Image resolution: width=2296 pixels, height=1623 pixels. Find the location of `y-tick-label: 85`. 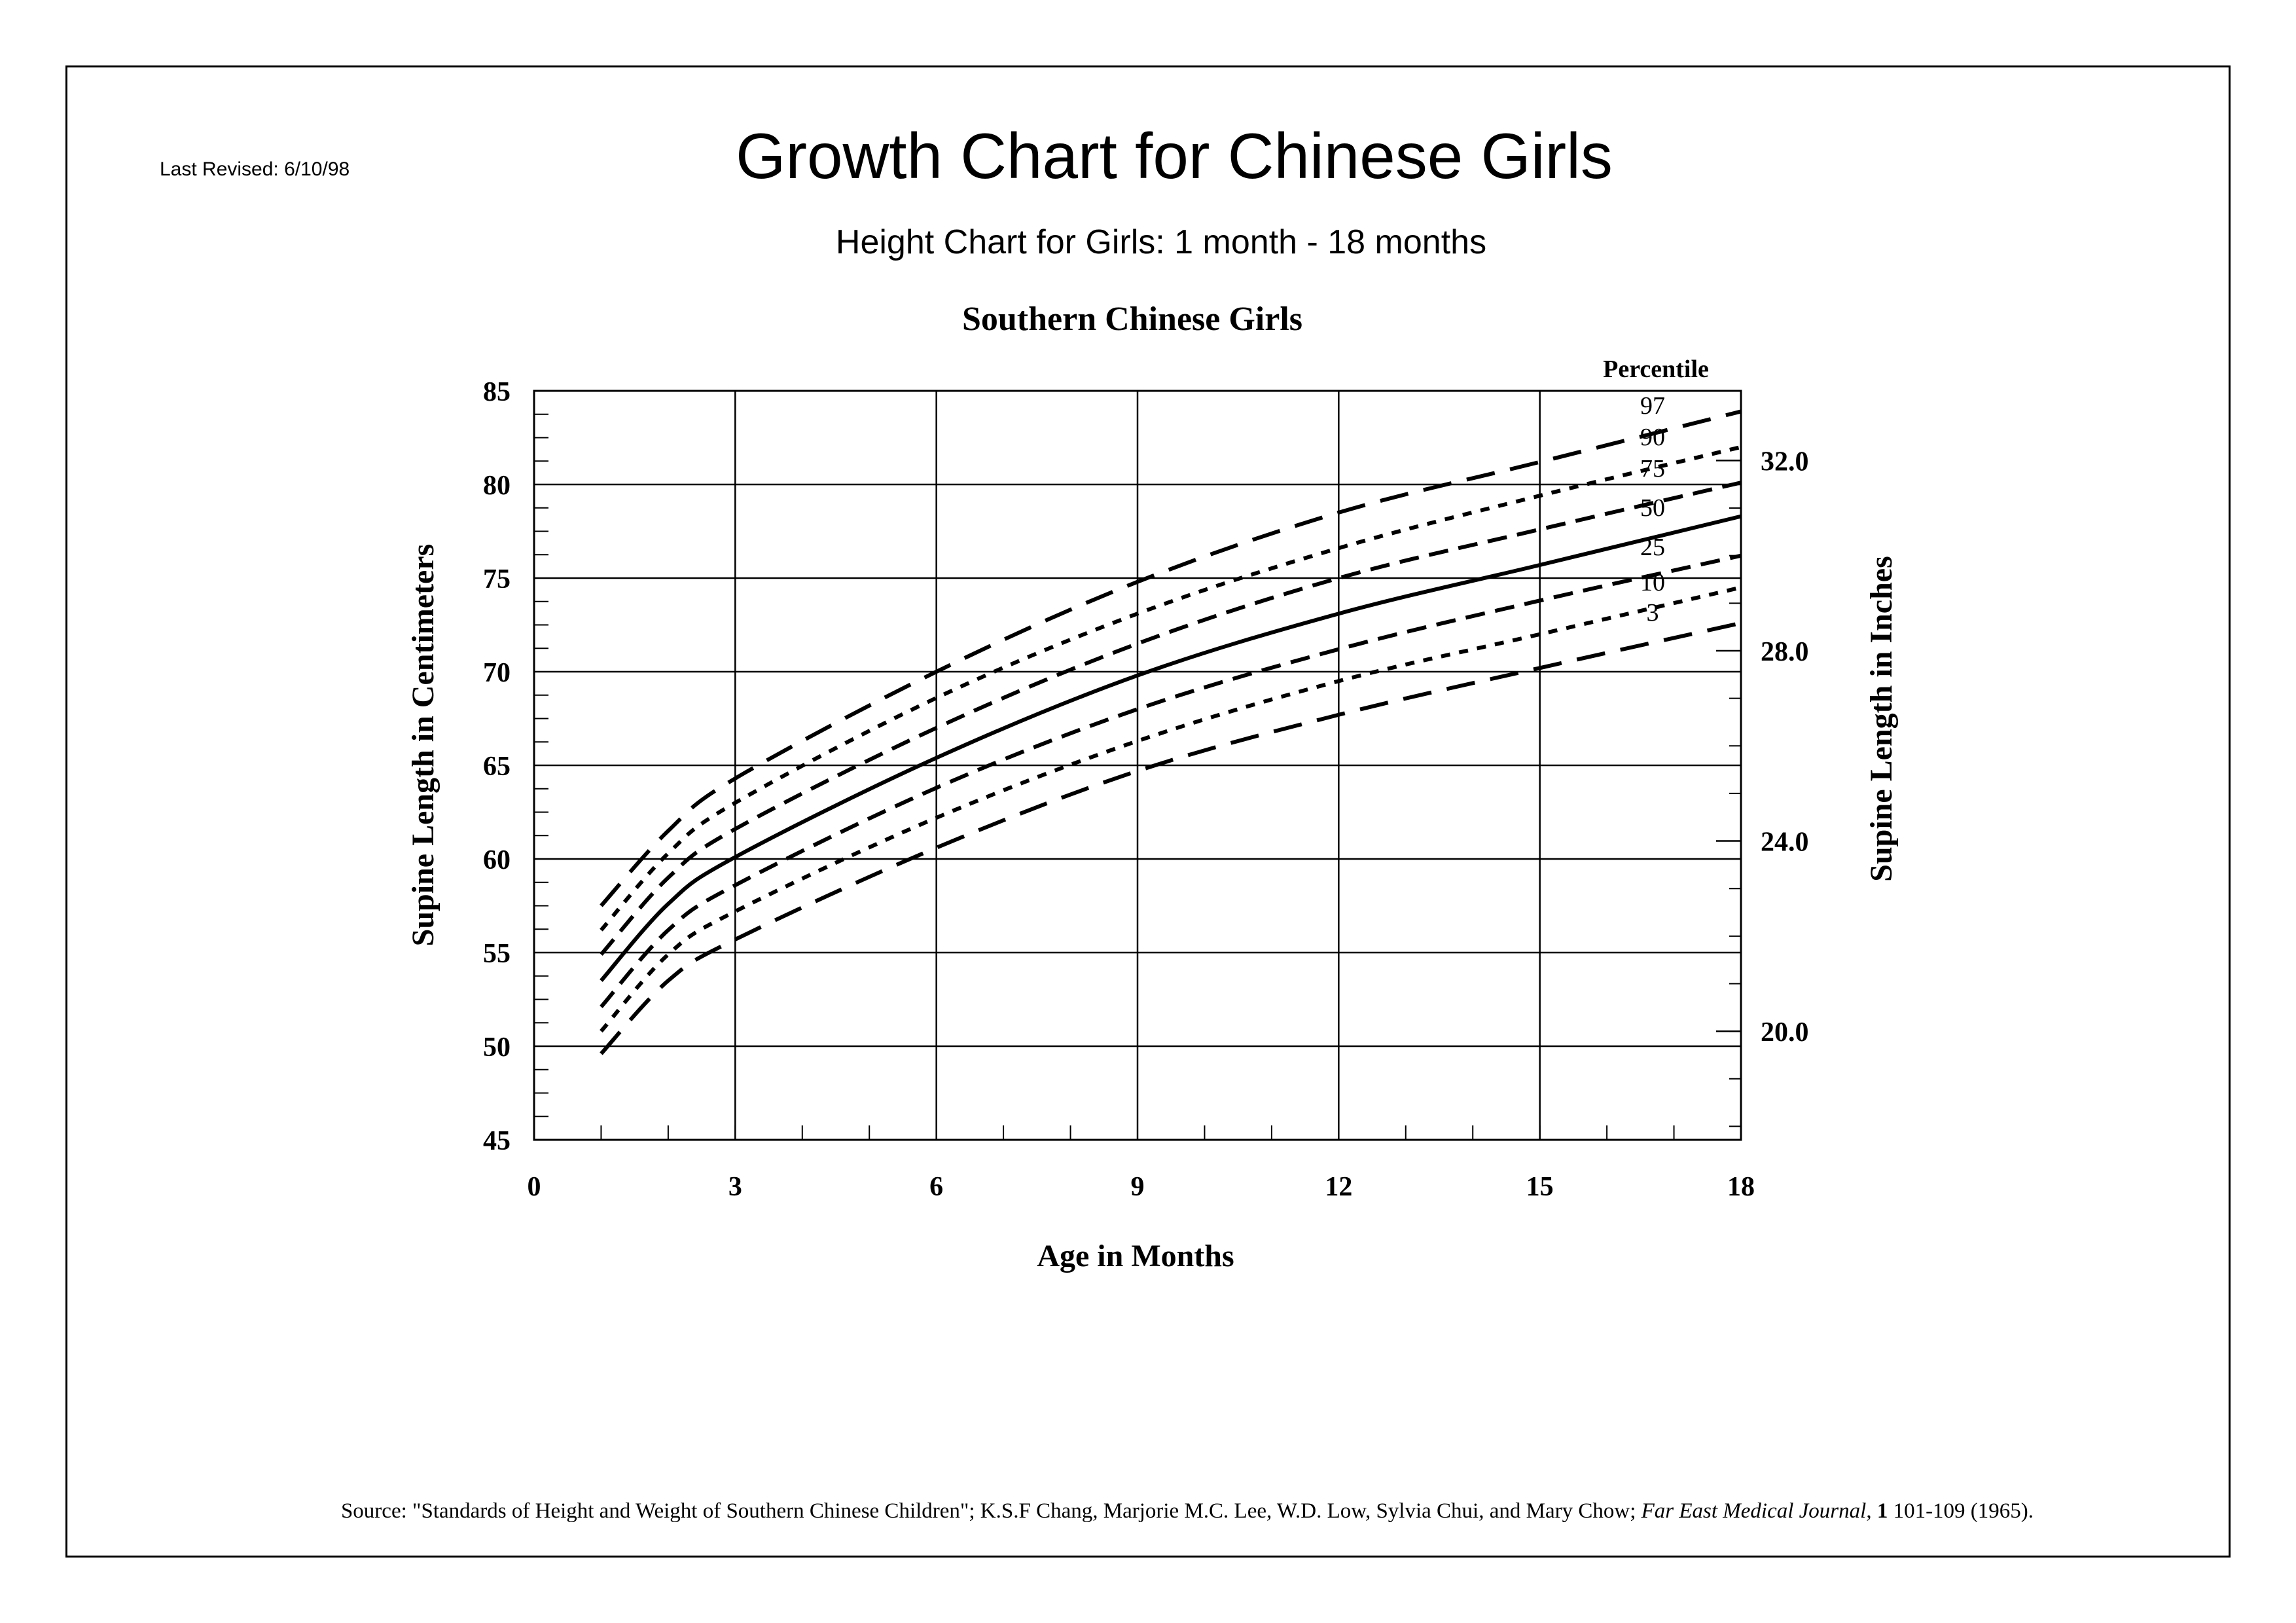

y-tick-label: 85 is located at coordinates (497, 392).